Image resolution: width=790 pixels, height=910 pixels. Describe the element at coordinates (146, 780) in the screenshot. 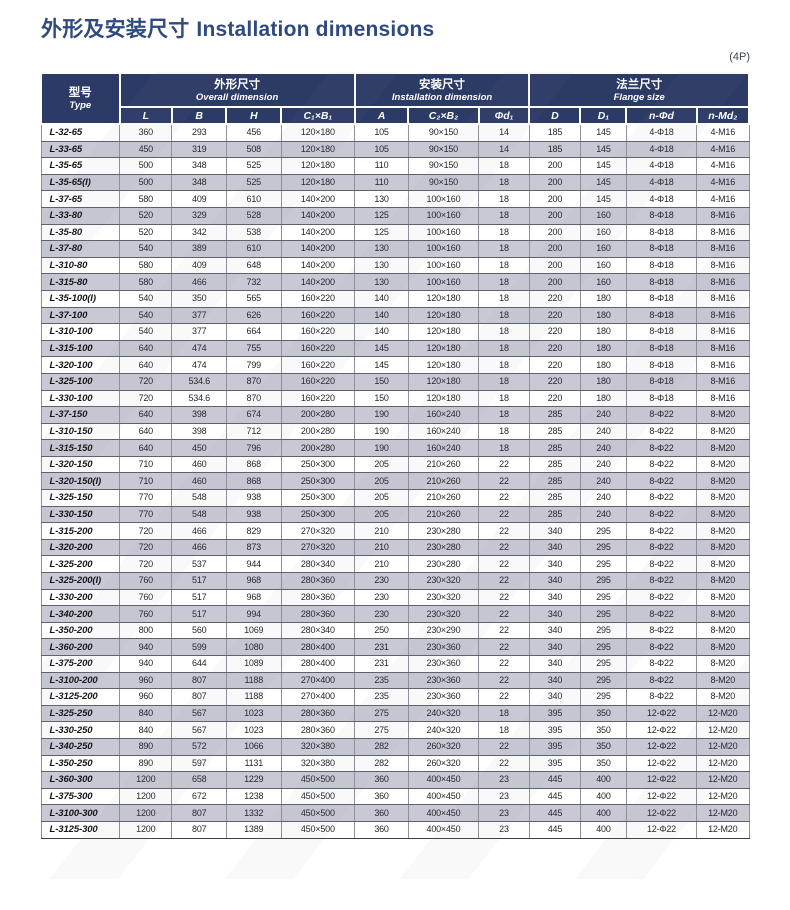

I see `value-cell: 1200` at that location.